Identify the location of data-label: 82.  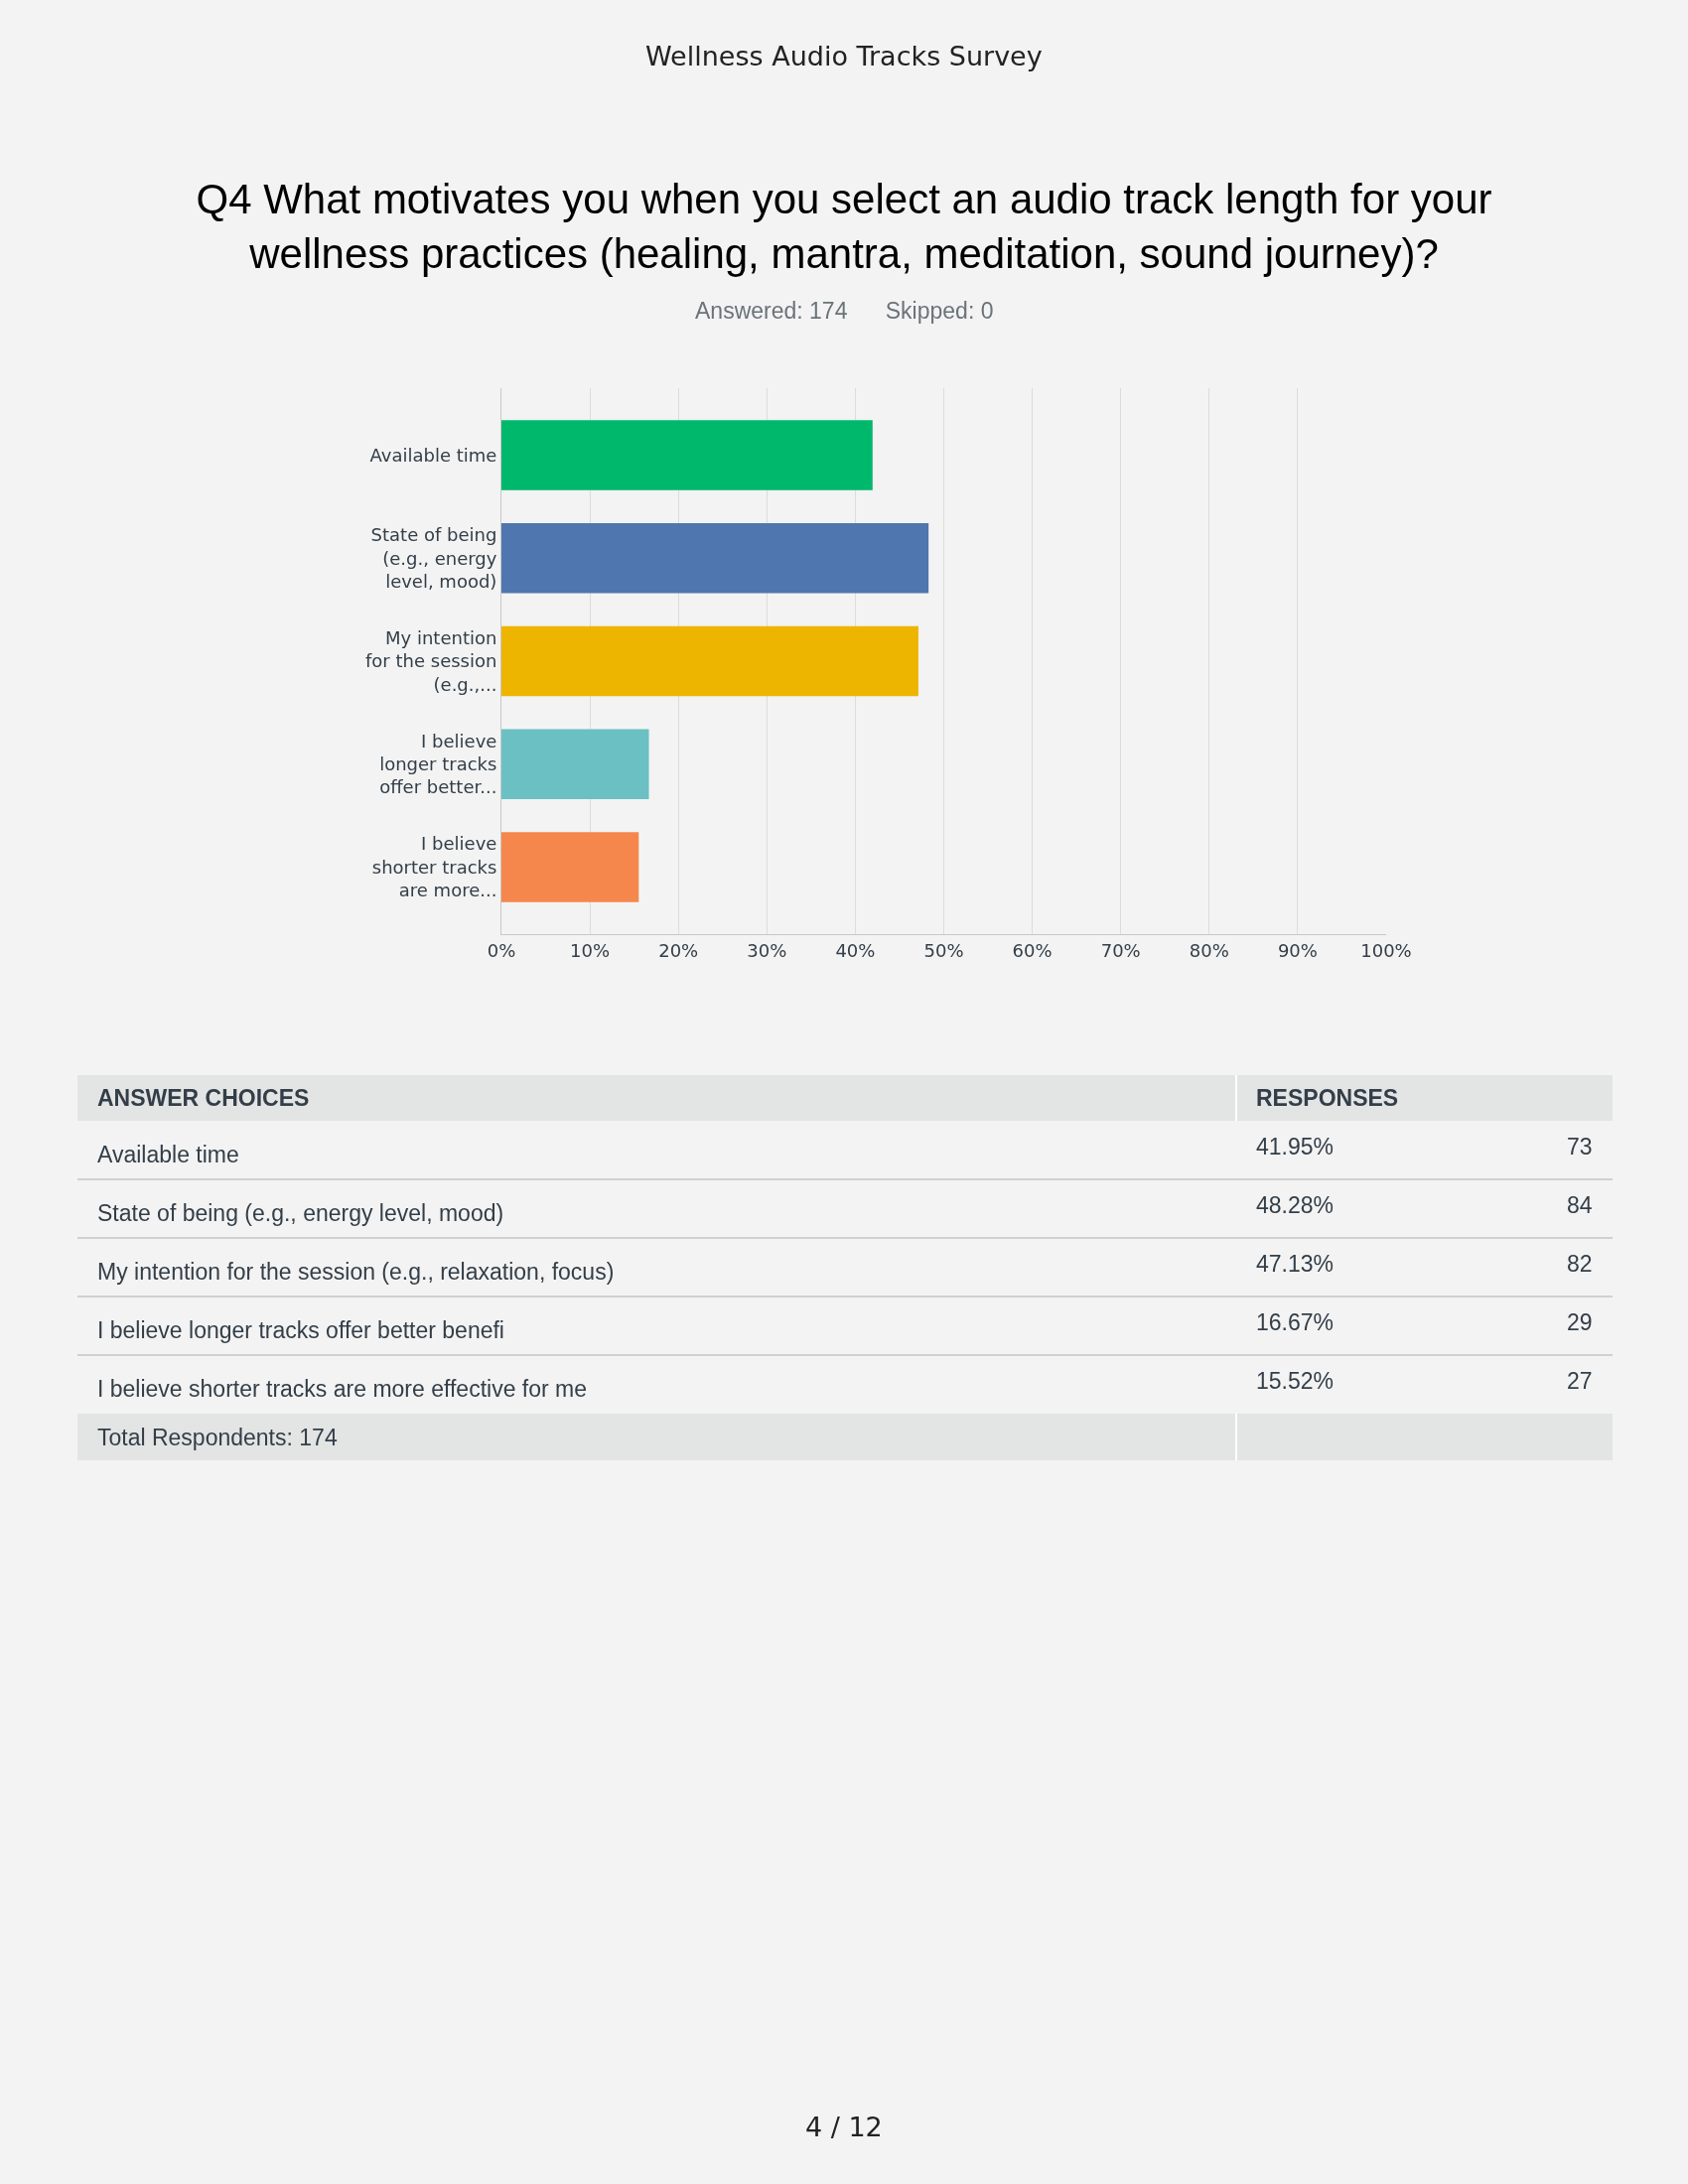
(1580, 1264).